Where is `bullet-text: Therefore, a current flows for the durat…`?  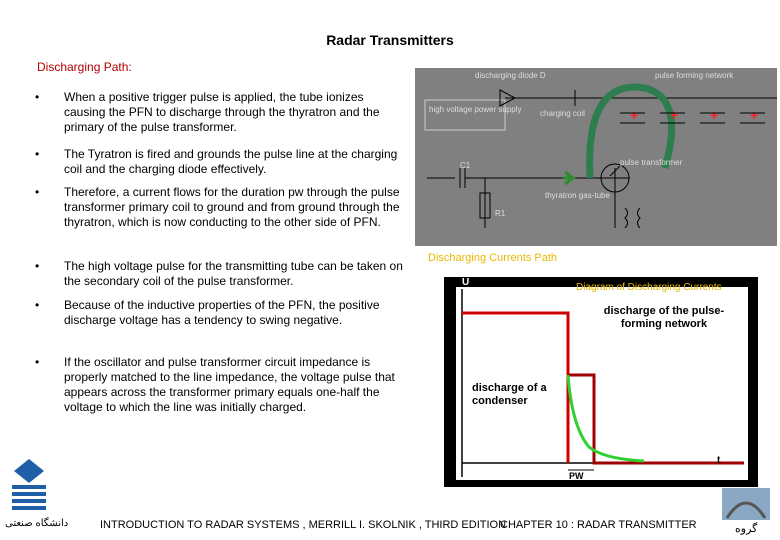
bullet-text: Therefore, a current flows for the durat… is located at coordinates (232, 207).